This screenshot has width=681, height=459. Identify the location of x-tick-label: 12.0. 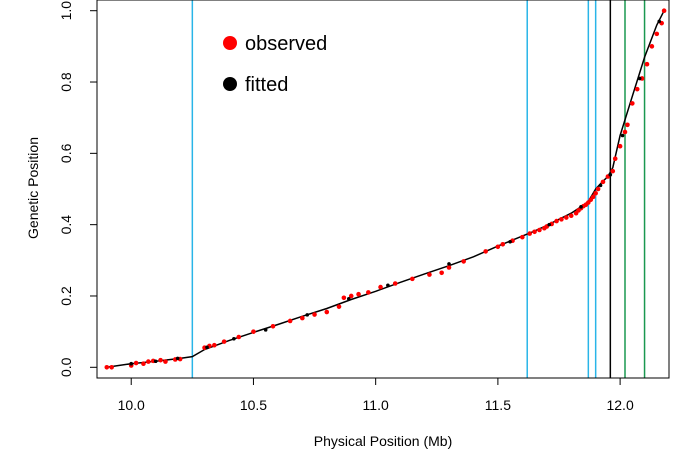
(619, 405).